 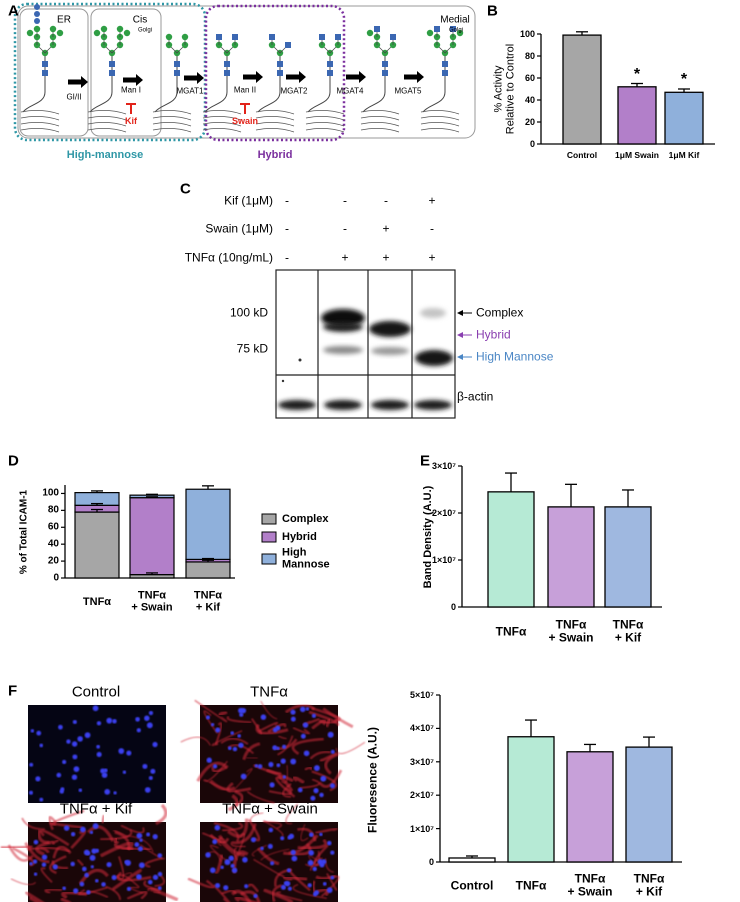 What do you see at coordinates (299, 536) in the screenshot?
I see `legend-label: Hybrid` at bounding box center [299, 536].